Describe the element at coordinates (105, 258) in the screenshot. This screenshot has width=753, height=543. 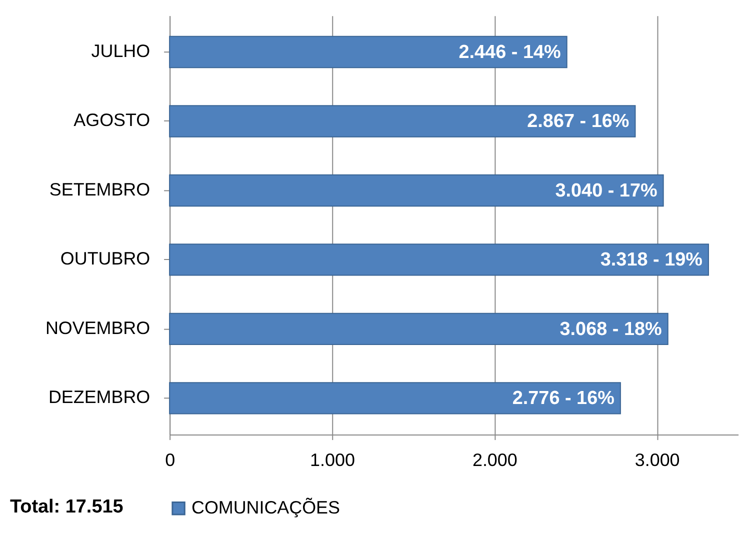
I see `y-tick-label: OUTUBRO` at that location.